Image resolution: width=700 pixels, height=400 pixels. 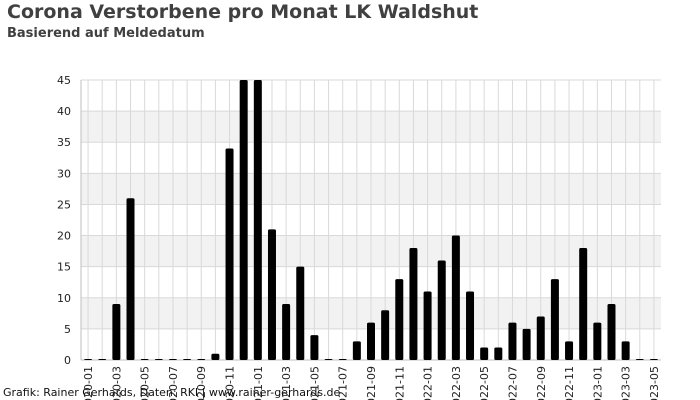 I want to click on x-tick-label: 2020-09, so click(x=201, y=383).